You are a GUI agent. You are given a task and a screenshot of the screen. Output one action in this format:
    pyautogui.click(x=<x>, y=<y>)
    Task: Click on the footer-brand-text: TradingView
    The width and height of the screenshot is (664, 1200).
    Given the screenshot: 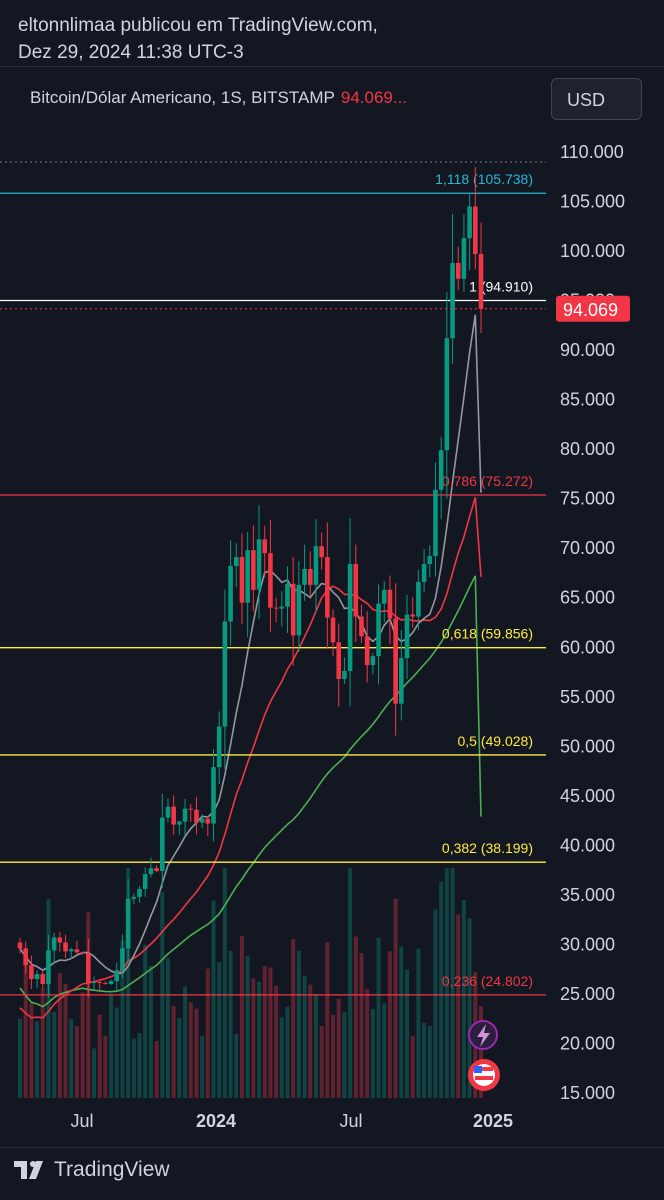 What is the action you would take?
    pyautogui.click(x=112, y=1169)
    